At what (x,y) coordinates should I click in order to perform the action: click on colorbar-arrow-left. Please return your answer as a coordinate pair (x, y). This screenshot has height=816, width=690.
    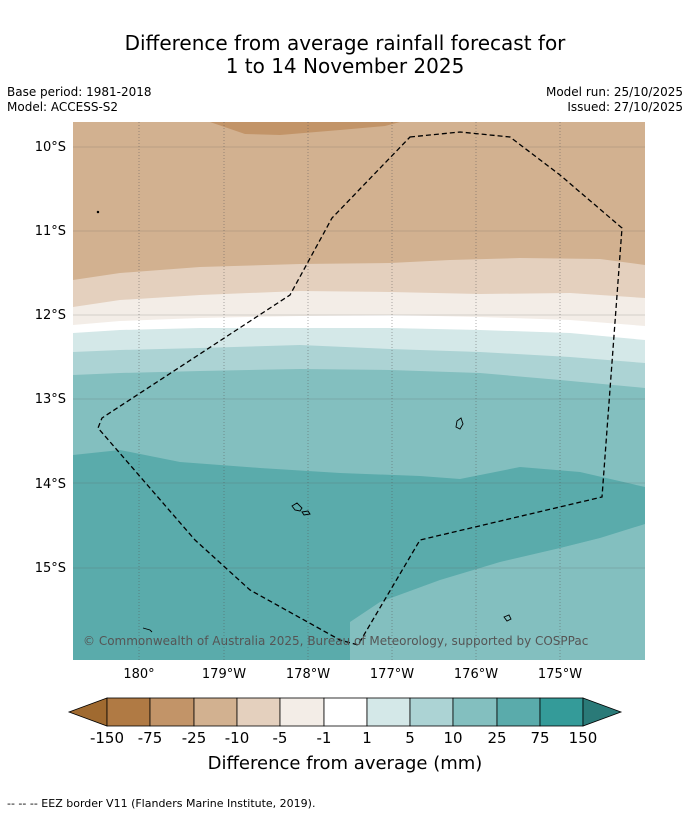
    Looking at the image, I should click on (87, 712).